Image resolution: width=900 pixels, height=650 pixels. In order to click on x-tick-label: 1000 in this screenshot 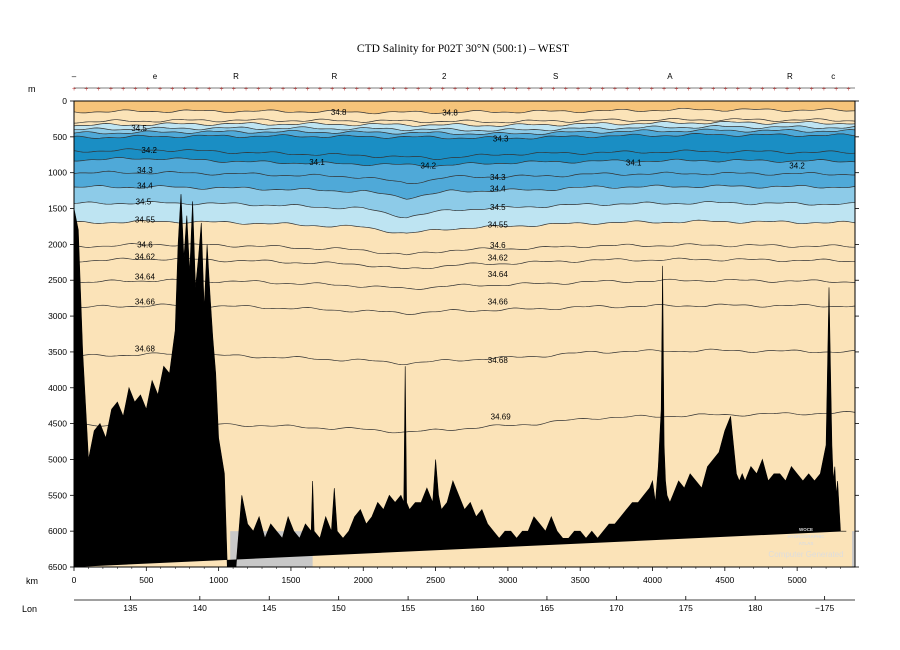, I will do `click(218, 580)`.